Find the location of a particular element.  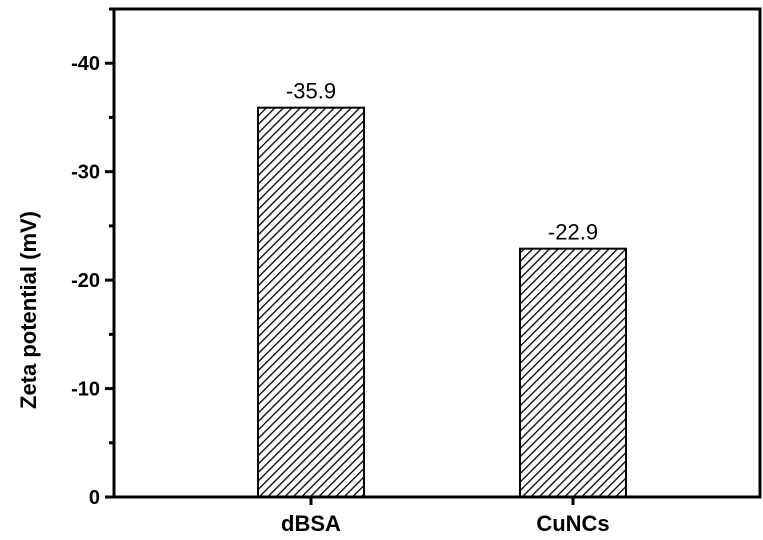

bar-cuncs is located at coordinates (573, 372).